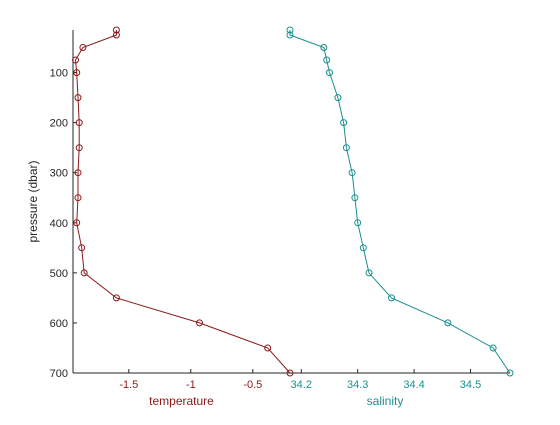 The height and width of the screenshot is (425, 560). What do you see at coordinates (59, 74) in the screenshot?
I see `y-tick-label: 100` at bounding box center [59, 74].